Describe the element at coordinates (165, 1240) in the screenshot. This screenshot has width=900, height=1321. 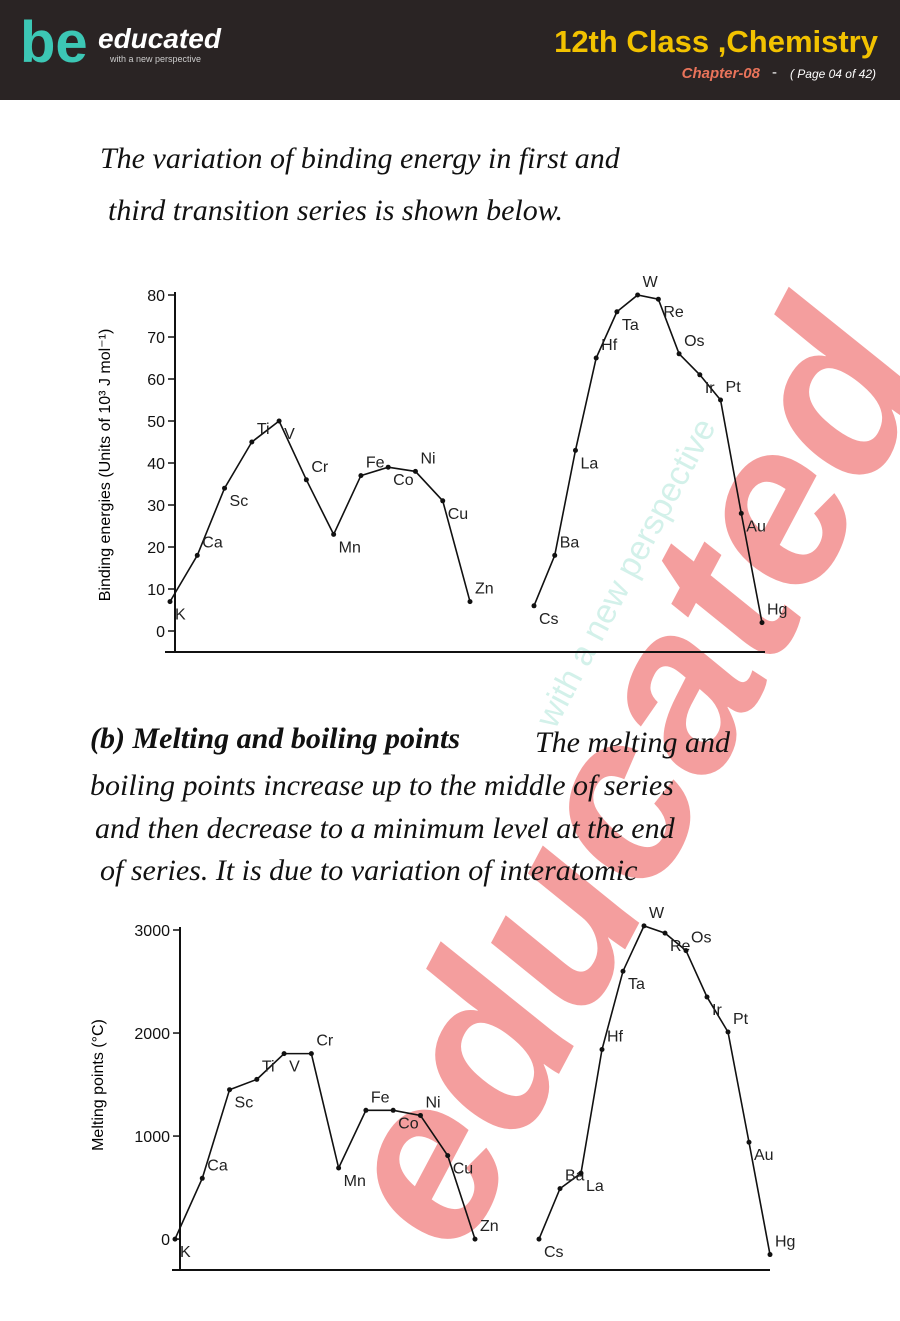
I see `y-tick-label: 0` at that location.